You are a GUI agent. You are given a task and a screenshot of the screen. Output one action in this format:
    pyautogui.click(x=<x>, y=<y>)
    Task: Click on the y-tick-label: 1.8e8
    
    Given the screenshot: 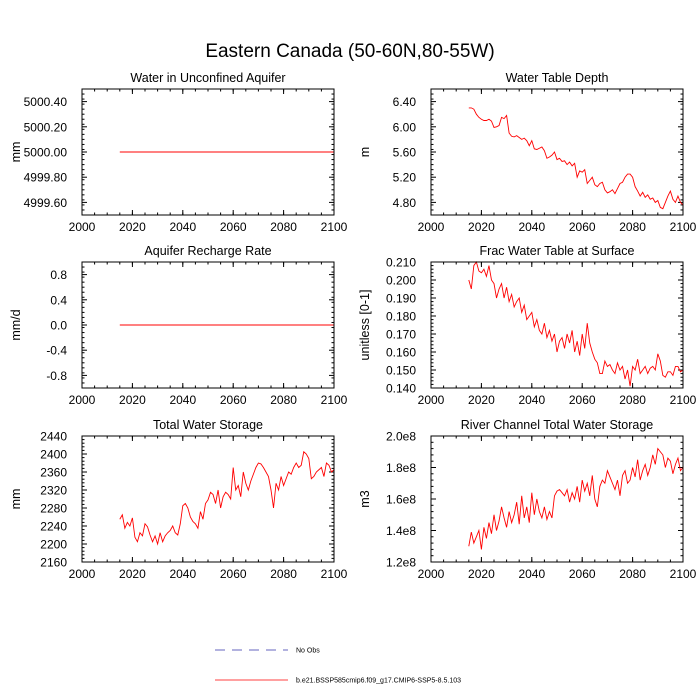 What is the action you would take?
    pyautogui.click(x=401, y=468)
    